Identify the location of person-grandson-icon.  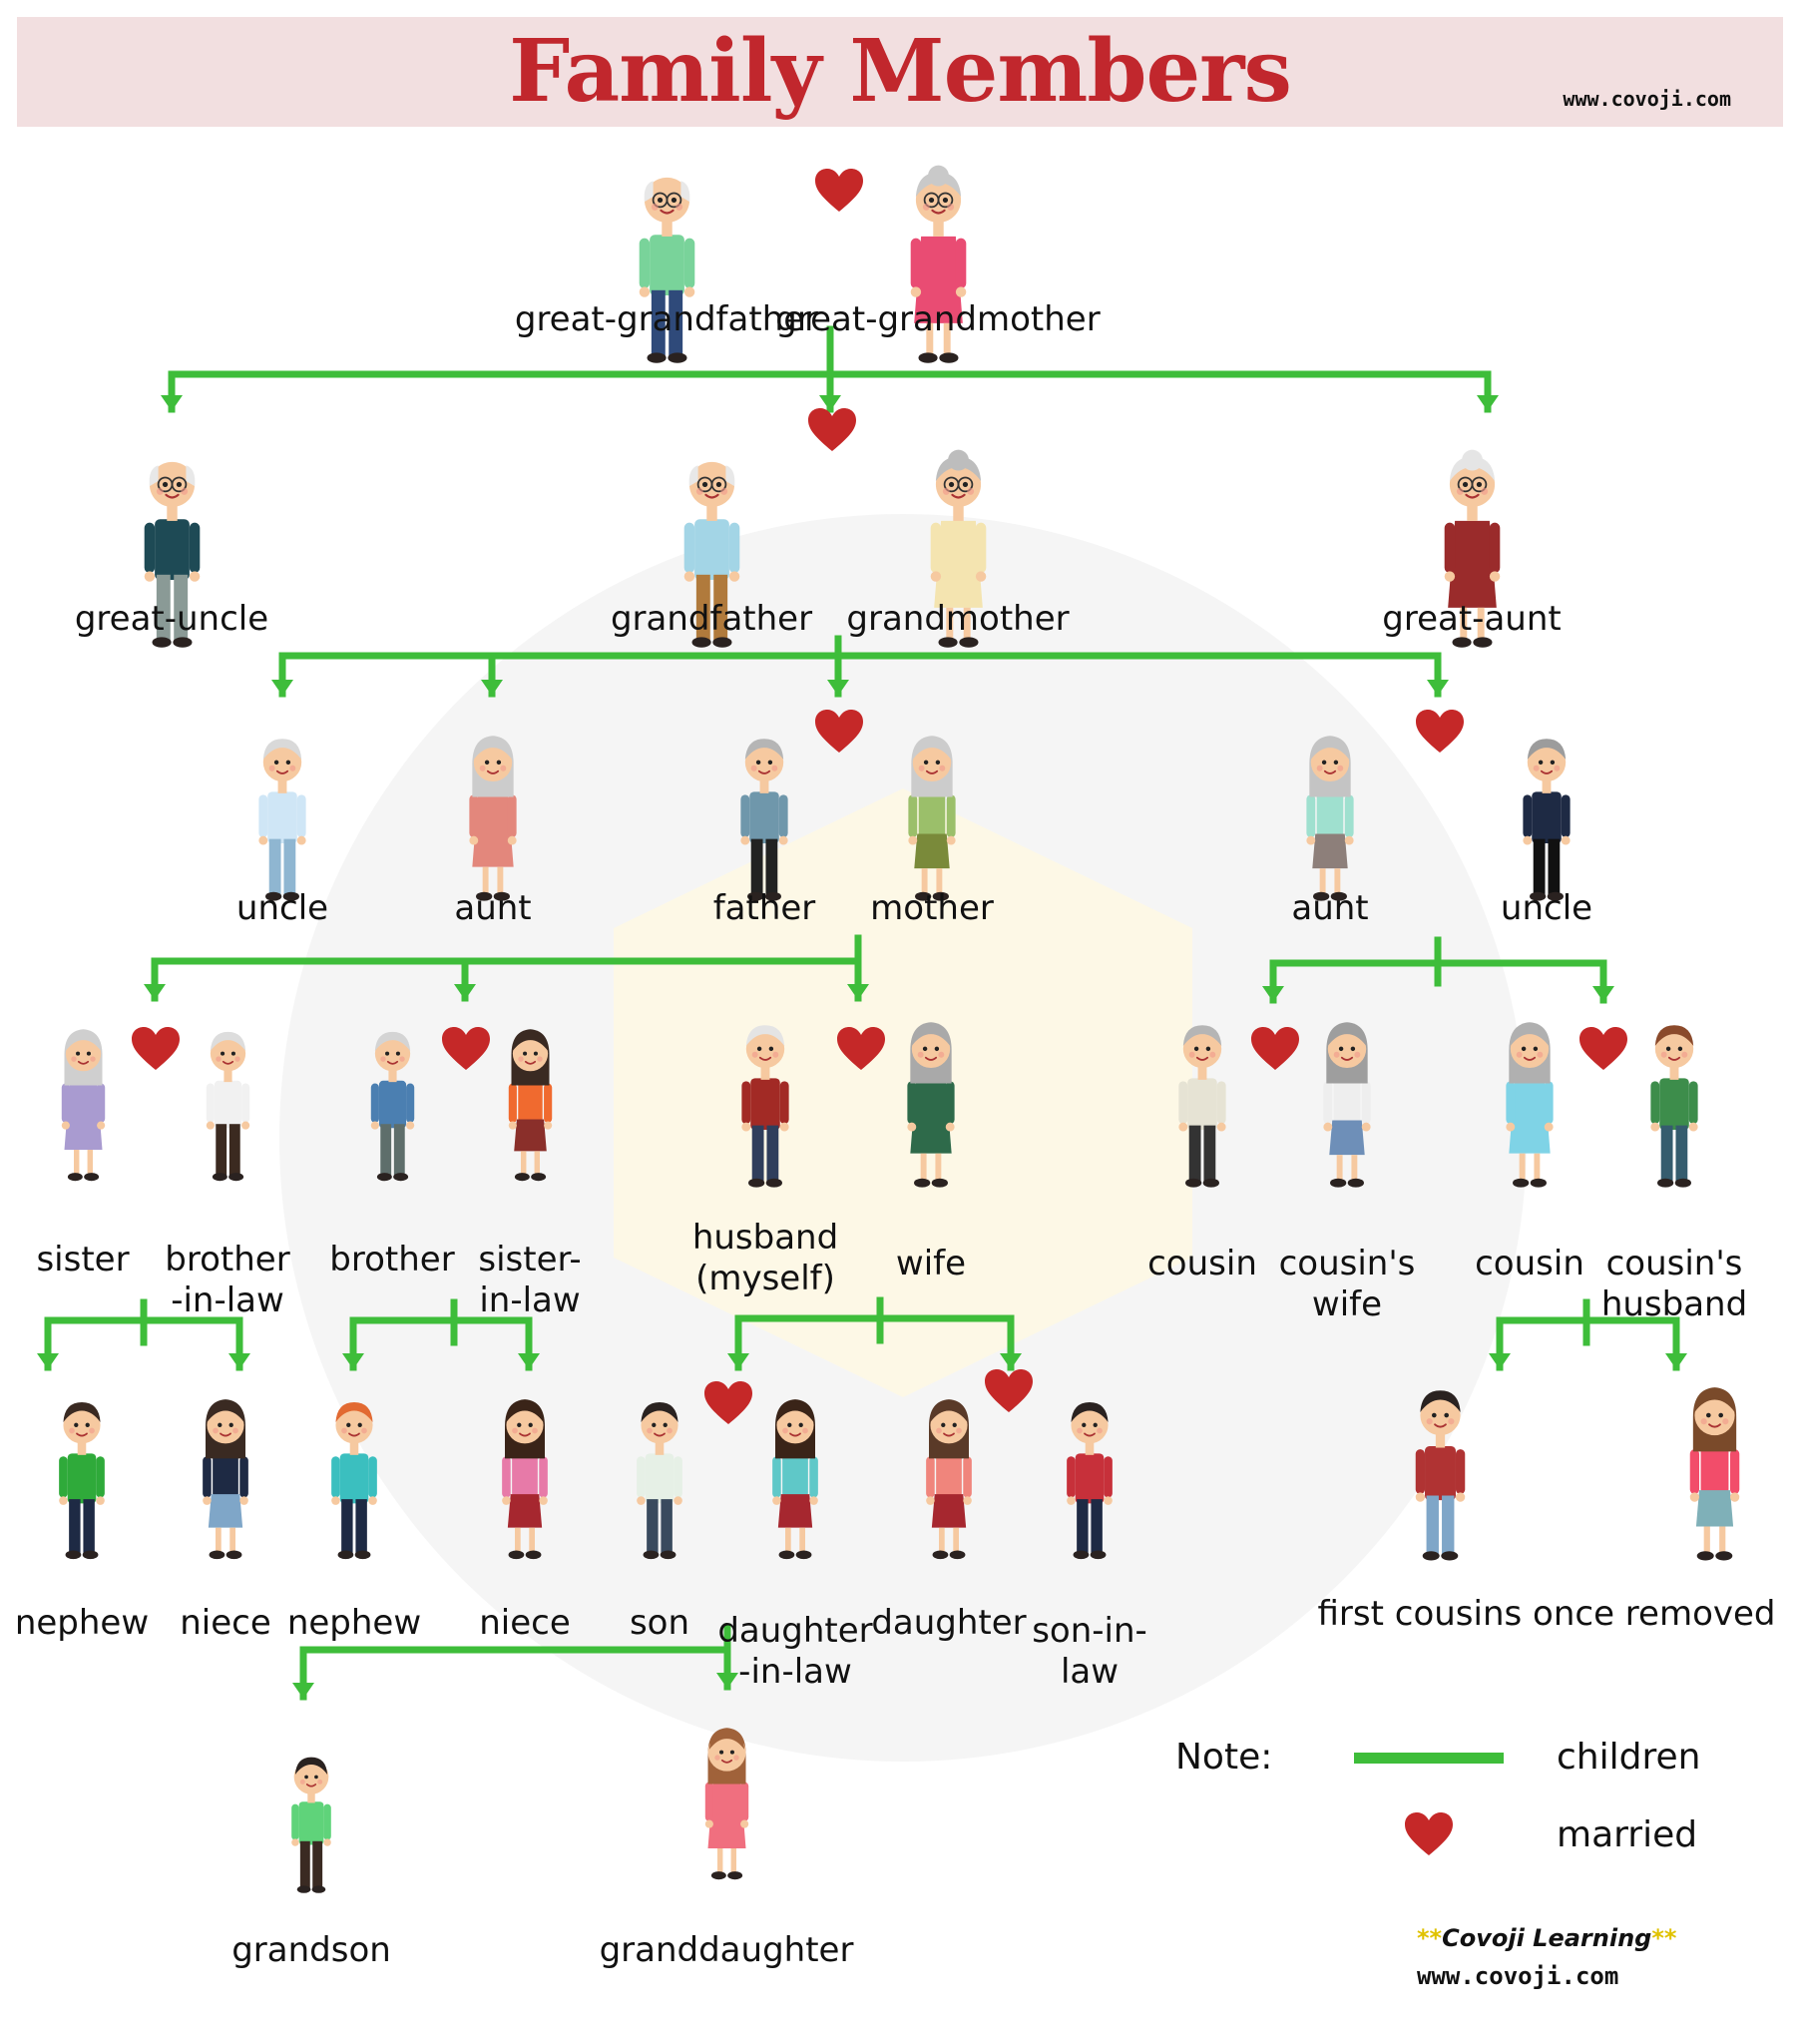
(311, 1821).